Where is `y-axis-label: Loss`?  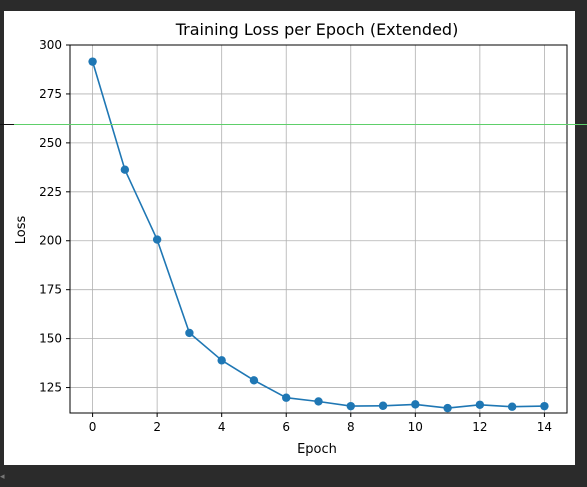
y-axis-label: Loss is located at coordinates (21, 230).